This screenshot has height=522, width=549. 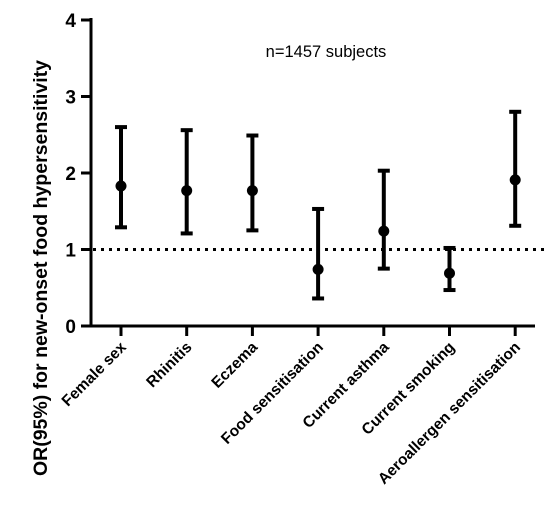 What do you see at coordinates (70, 174) in the screenshot?
I see `y-tick-label: 2` at bounding box center [70, 174].